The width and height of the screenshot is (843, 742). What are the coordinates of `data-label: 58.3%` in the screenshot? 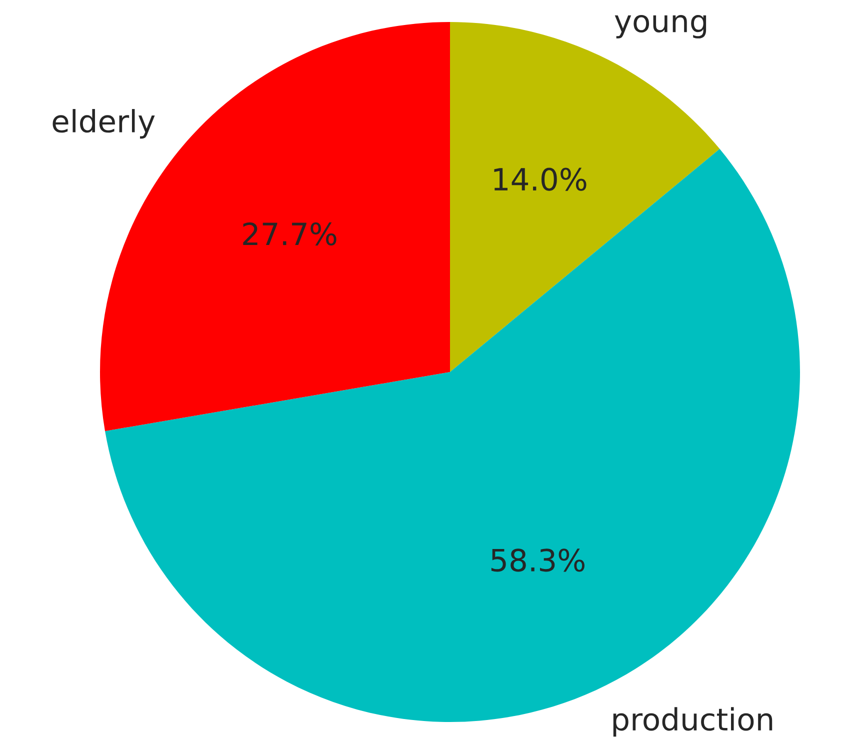 It's located at (537, 560).